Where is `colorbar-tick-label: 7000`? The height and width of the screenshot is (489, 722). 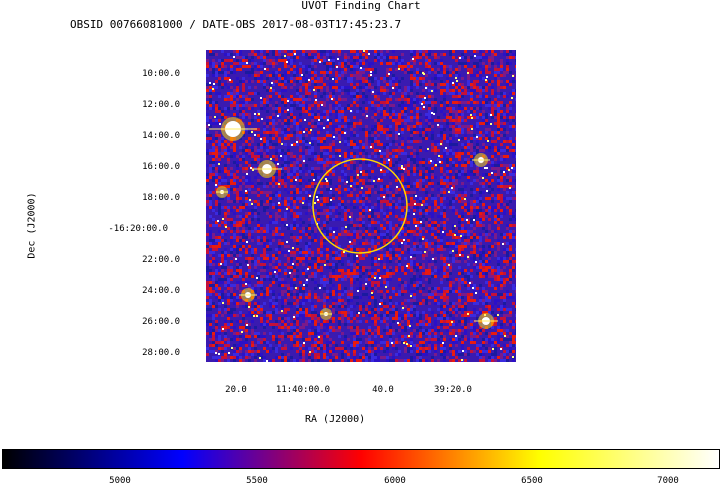 colorbar-tick-label: 7000 is located at coordinates (668, 481).